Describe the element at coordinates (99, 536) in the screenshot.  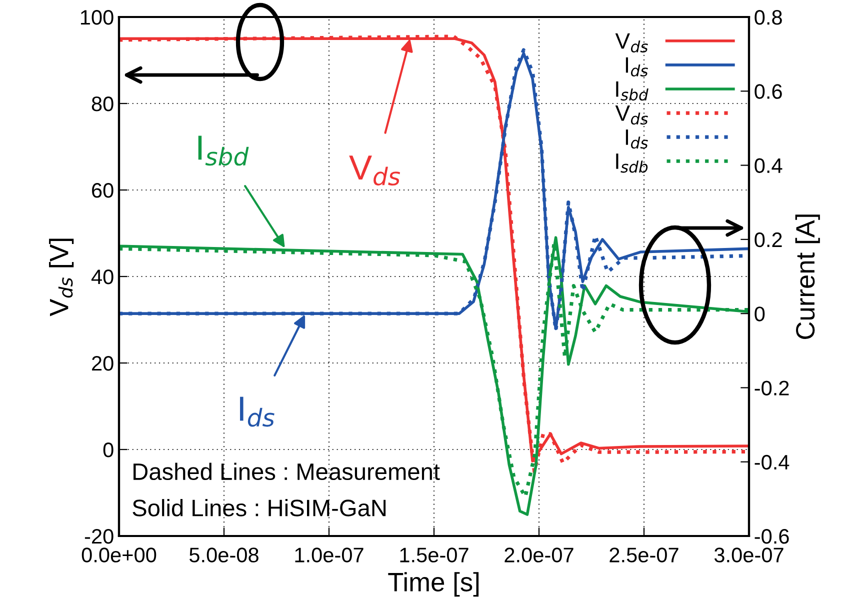
I see `y-tick-label: -20` at that location.